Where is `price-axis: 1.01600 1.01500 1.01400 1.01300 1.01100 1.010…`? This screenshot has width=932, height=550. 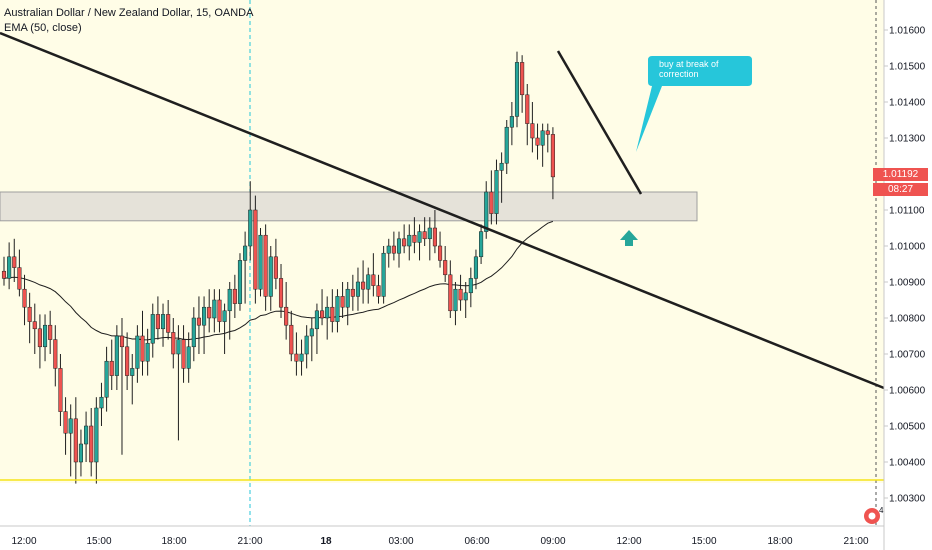
price-axis: 1.01600 1.01500 1.01400 1.01300 1.01100 1.010… is located at coordinates (905, 265).